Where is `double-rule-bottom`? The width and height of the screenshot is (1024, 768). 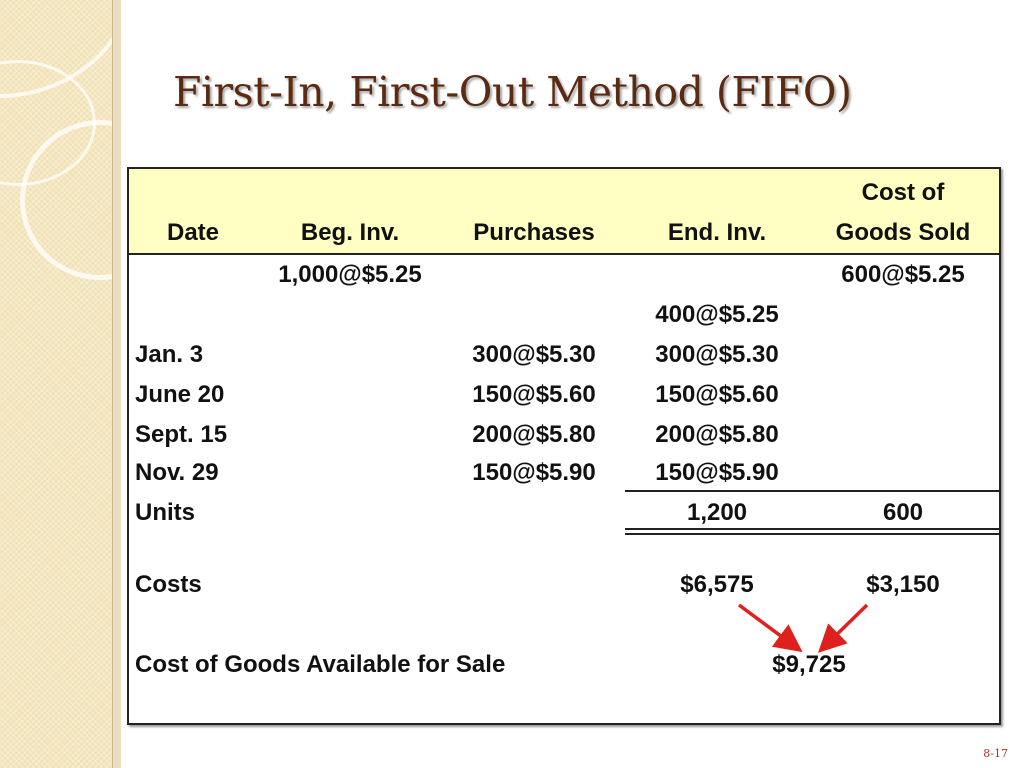
double-rule-bottom is located at coordinates (812, 534).